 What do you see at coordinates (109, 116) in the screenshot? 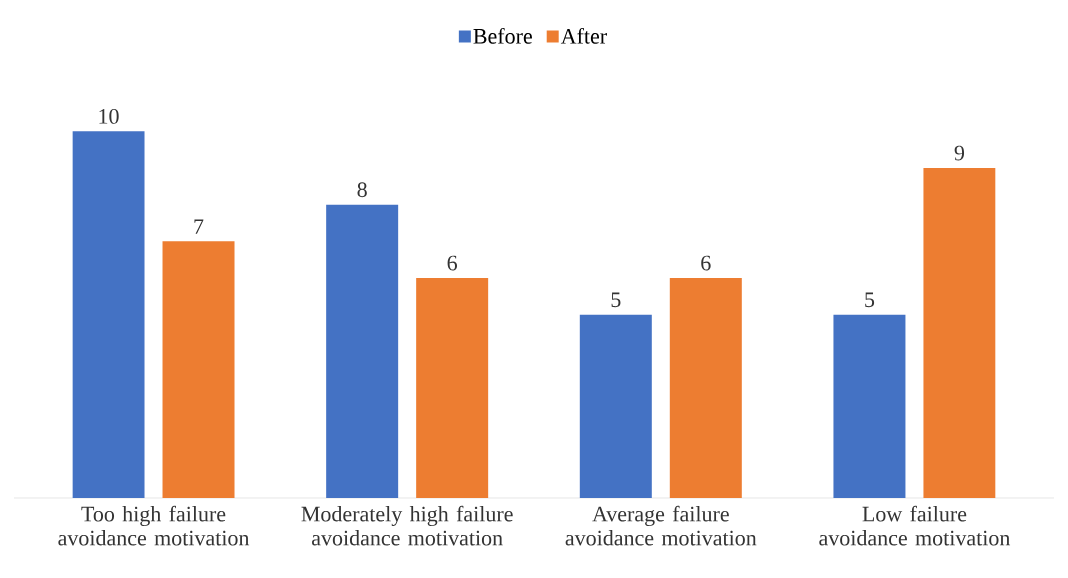
I see `data-label: 10` at bounding box center [109, 116].